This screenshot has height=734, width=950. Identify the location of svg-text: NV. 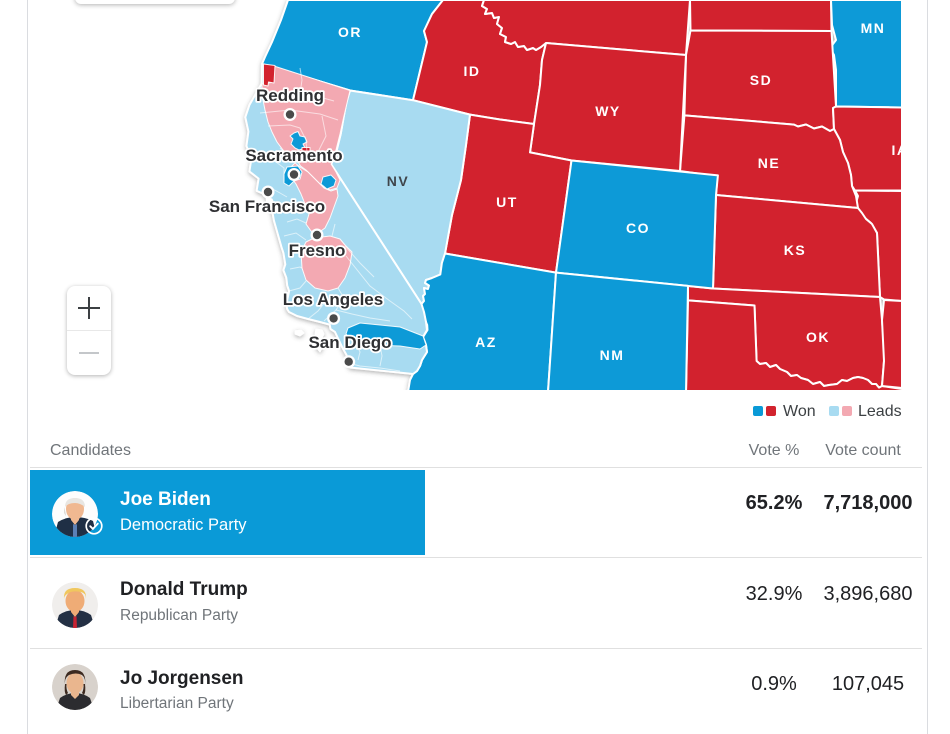
(398, 181).